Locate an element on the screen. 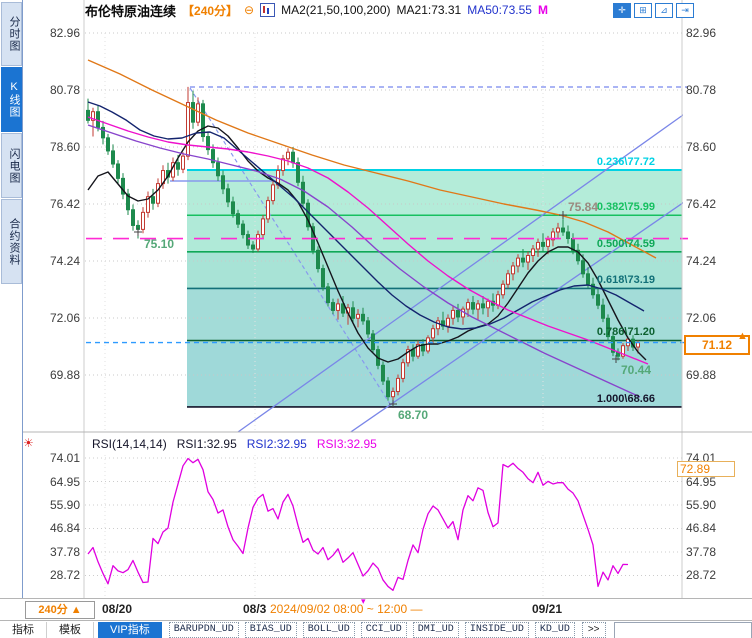 The width and height of the screenshot is (752, 638). date-label: 08/3 is located at coordinates (255, 609).